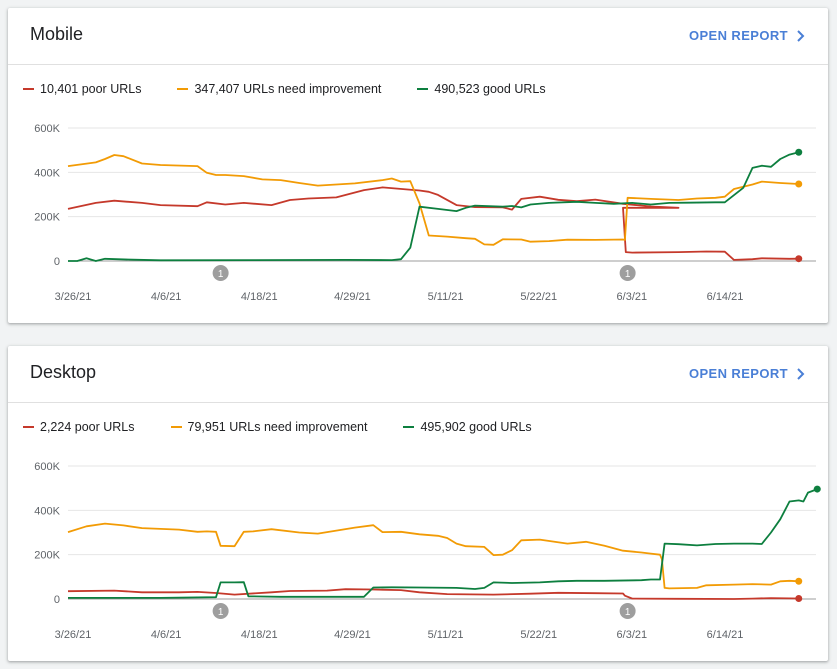 The height and width of the screenshot is (669, 837). Describe the element at coordinates (91, 89) in the screenshot. I see `legend-label-poor: 10,401 poor URLs` at that location.